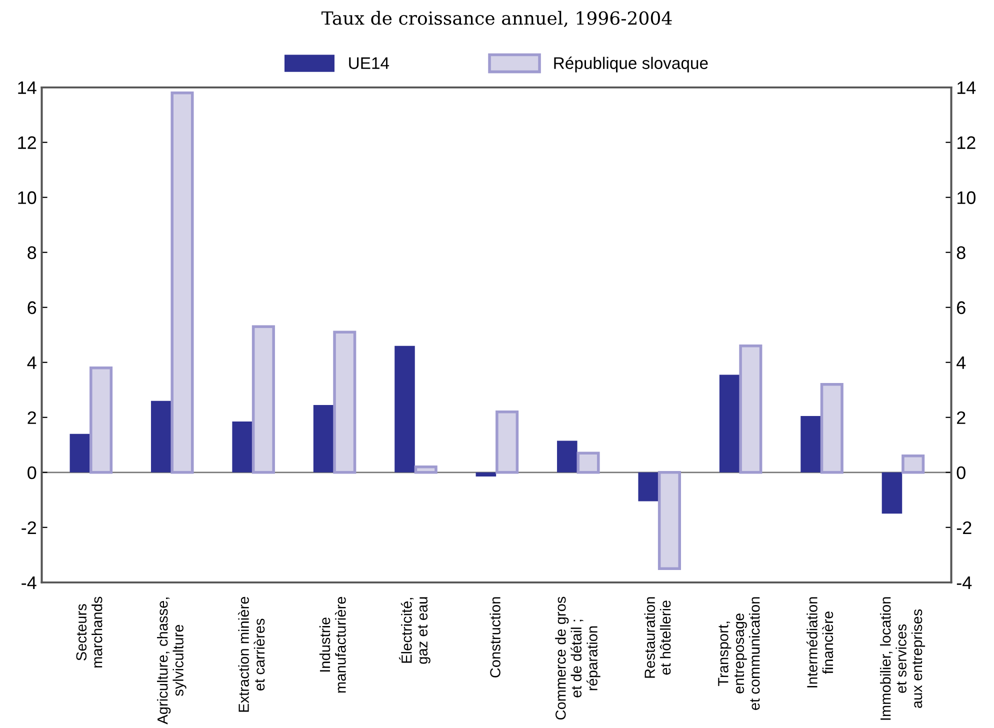  Describe the element at coordinates (961, 417) in the screenshot. I see `y2-tick-label: 2` at that location.